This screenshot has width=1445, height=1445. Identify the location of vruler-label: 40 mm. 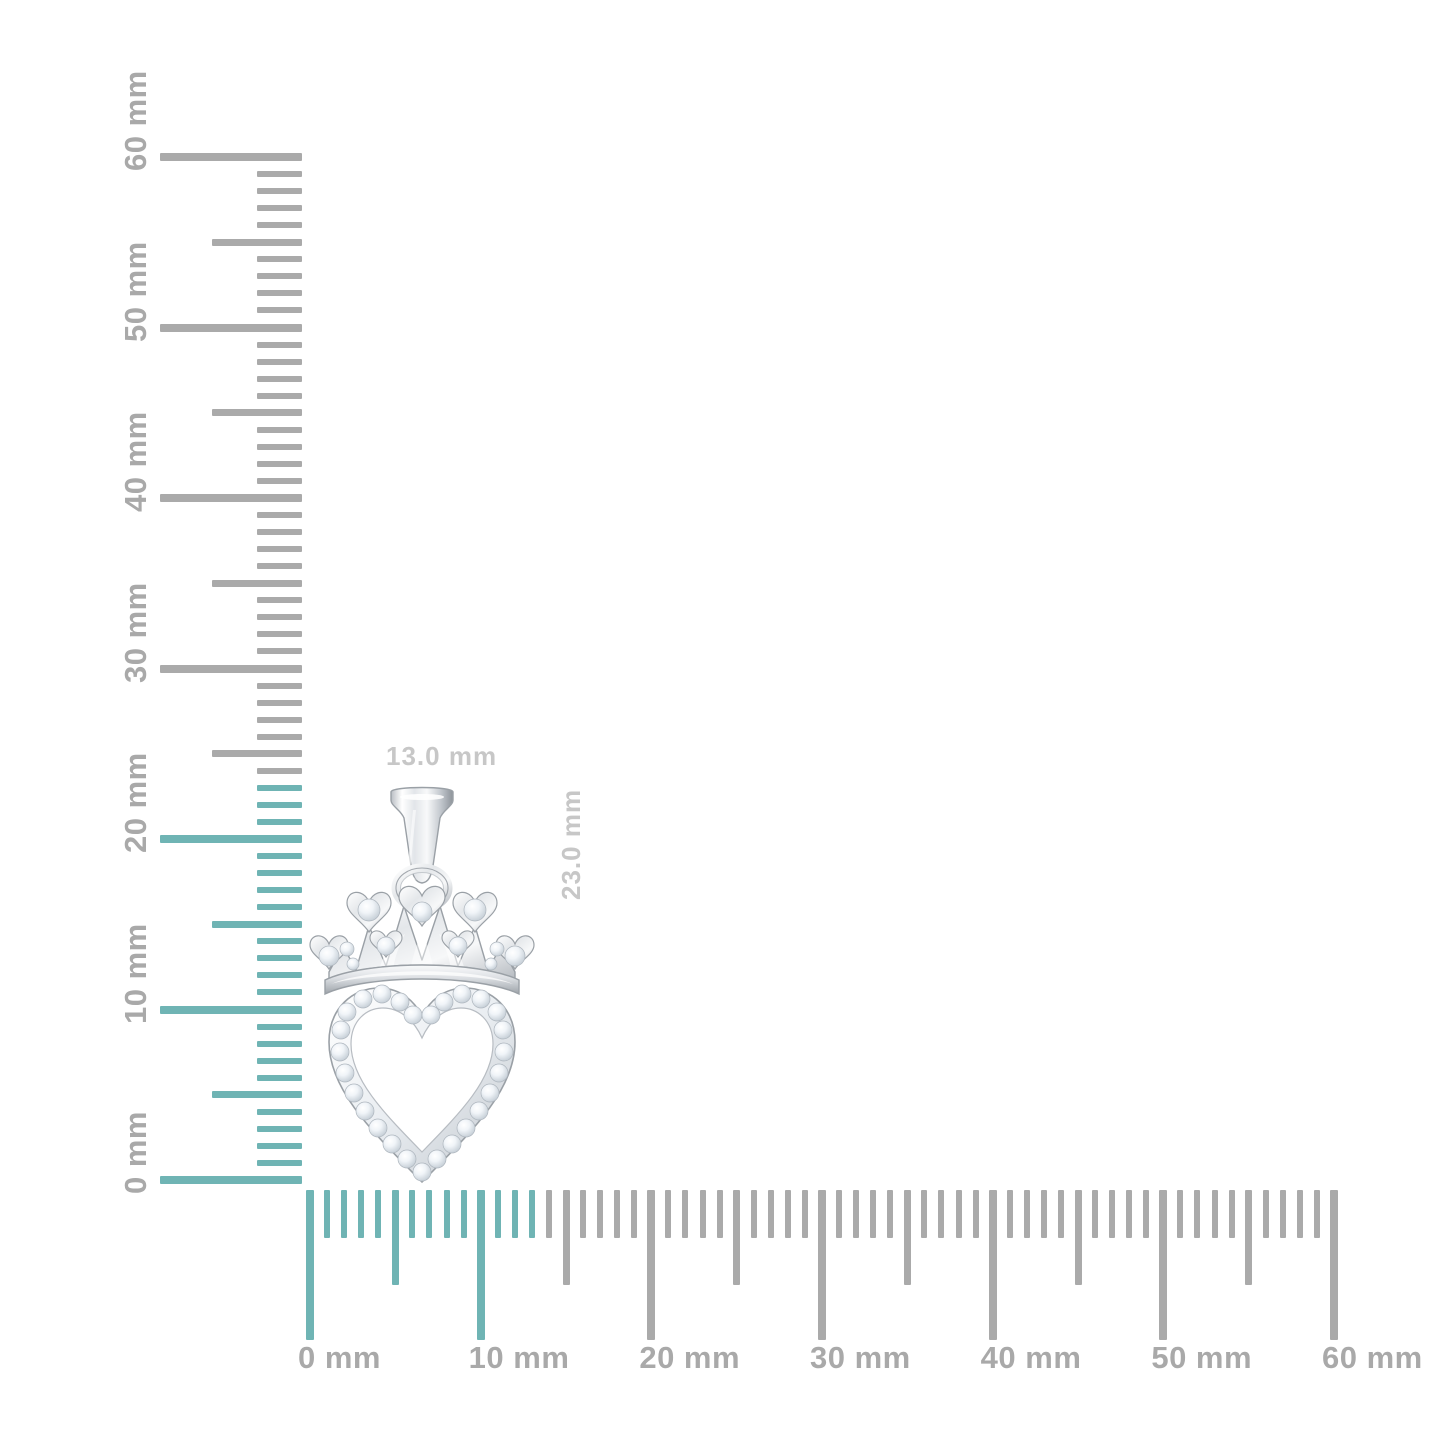
(135, 461).